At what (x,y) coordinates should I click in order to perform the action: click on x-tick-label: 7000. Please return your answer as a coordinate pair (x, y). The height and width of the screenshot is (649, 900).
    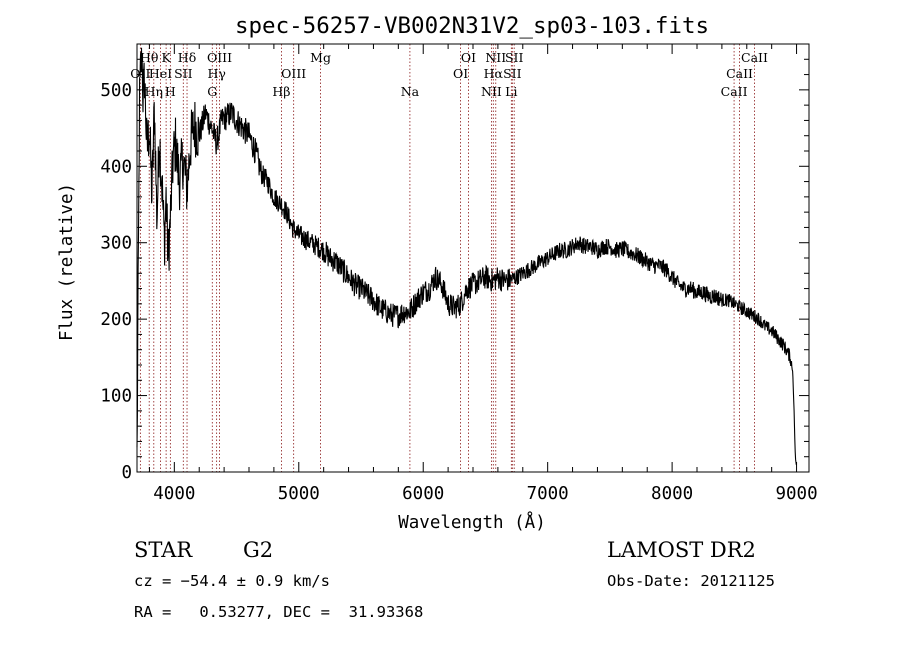
    Looking at the image, I should click on (548, 494).